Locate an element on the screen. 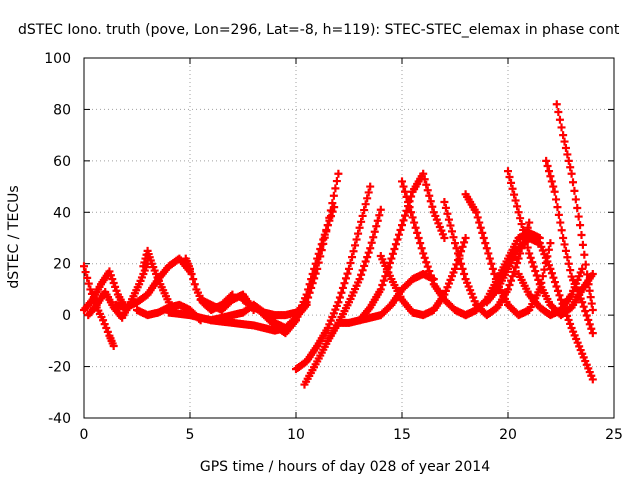 The height and width of the screenshot is (480, 640). y-tick-label: 80 is located at coordinates (62, 110).